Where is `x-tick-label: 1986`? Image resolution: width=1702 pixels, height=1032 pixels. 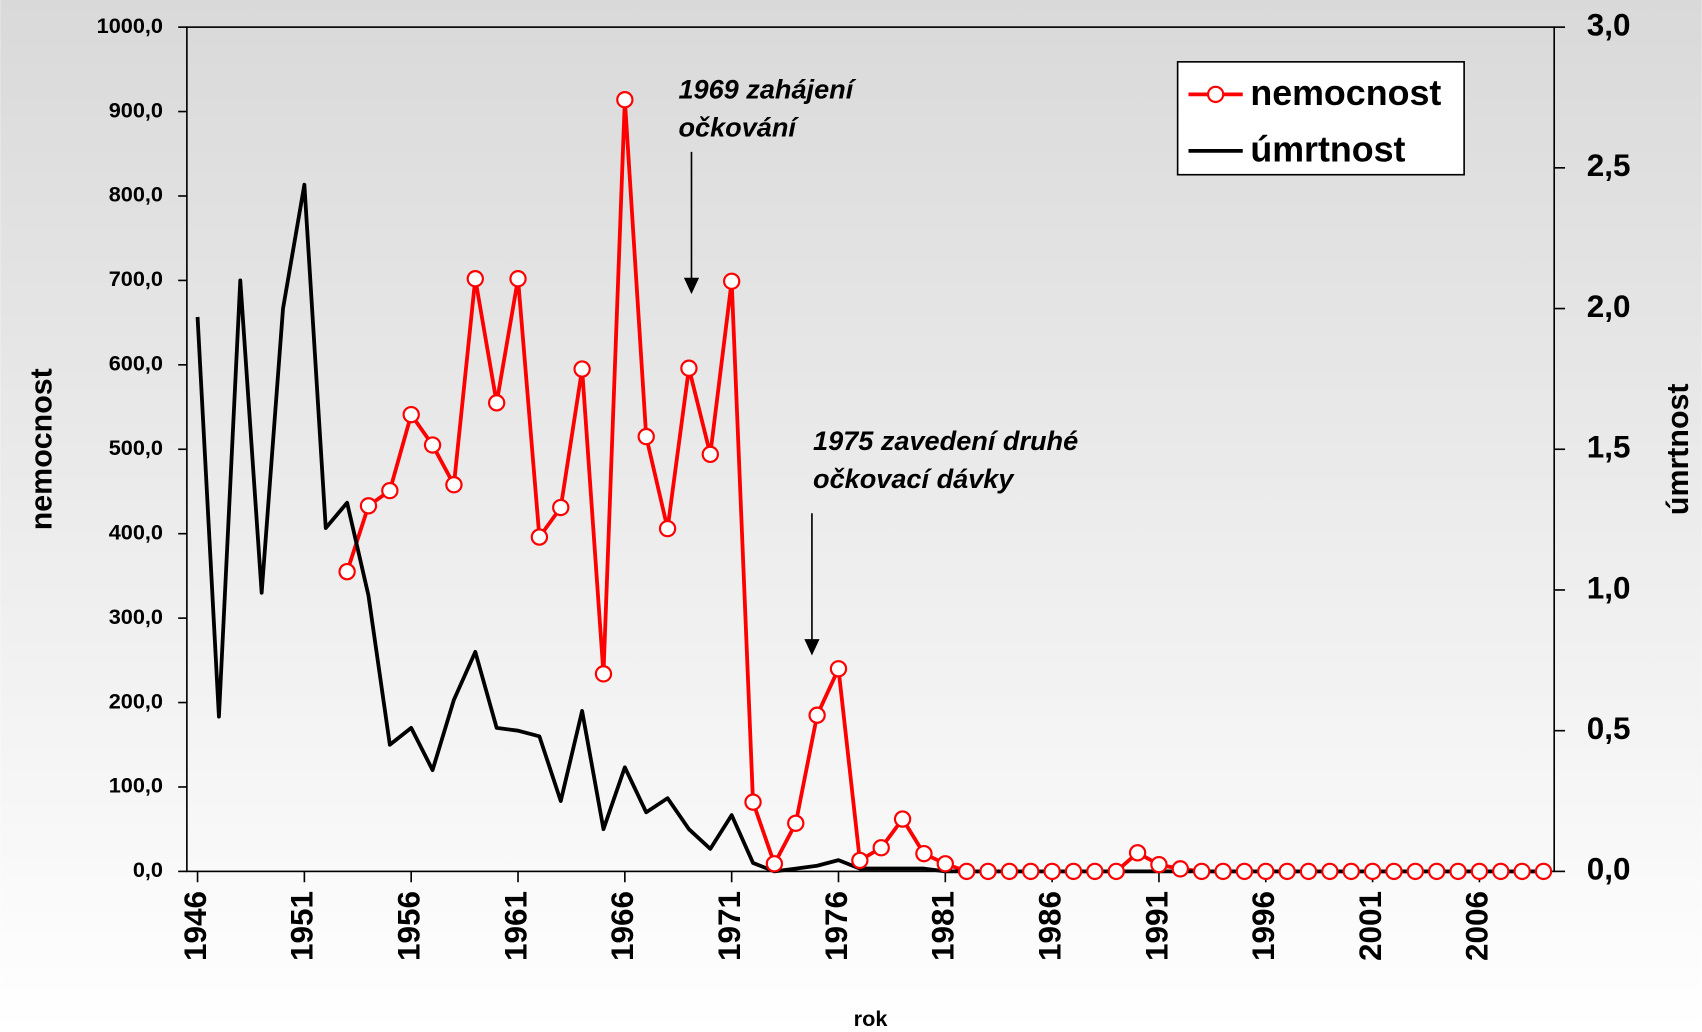 x-tick-label: 1986 is located at coordinates (1049, 926).